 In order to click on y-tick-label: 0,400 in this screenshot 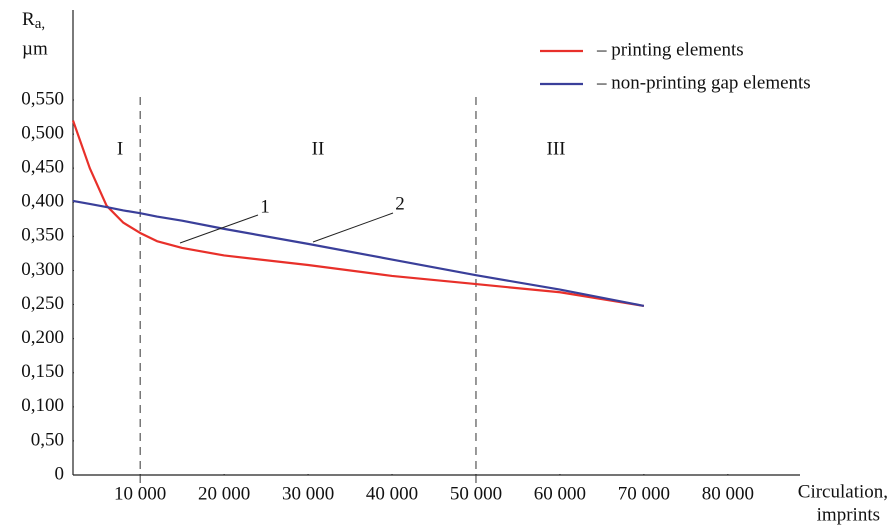, I will do `click(42, 201)`.